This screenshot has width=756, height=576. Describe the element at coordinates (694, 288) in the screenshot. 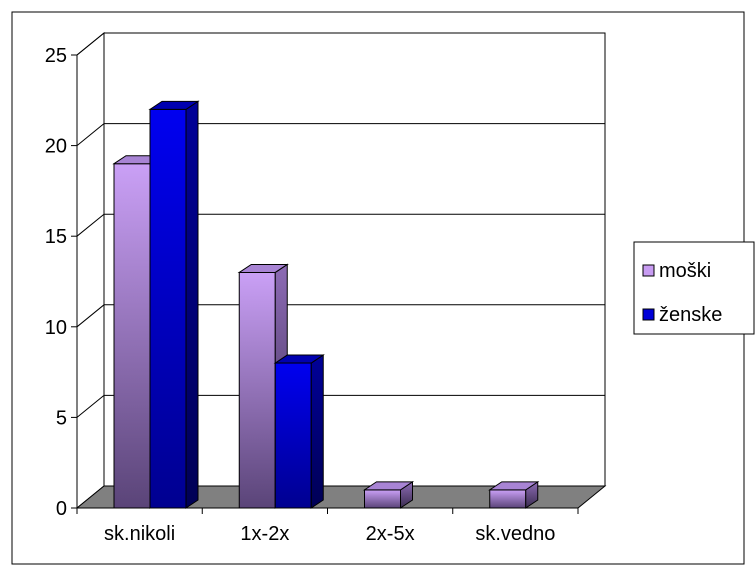

I see `legend: moški ženske` at that location.